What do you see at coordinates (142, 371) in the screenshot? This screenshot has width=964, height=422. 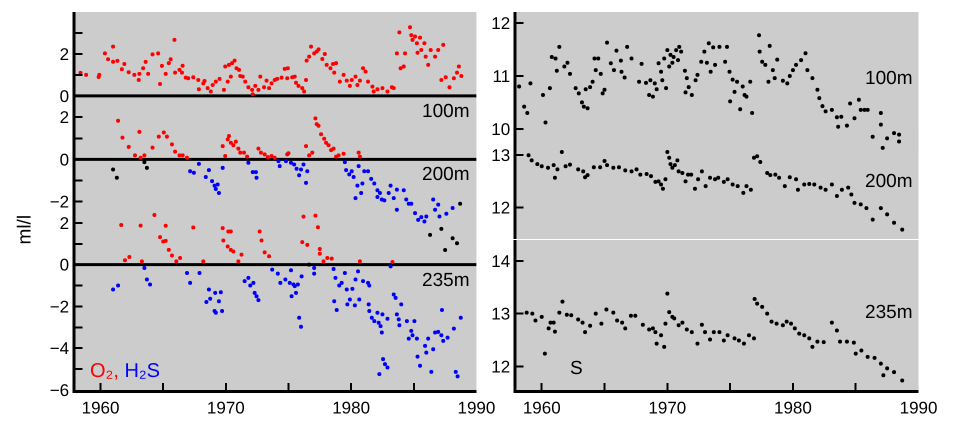 I see `text: H₂S` at bounding box center [142, 371].